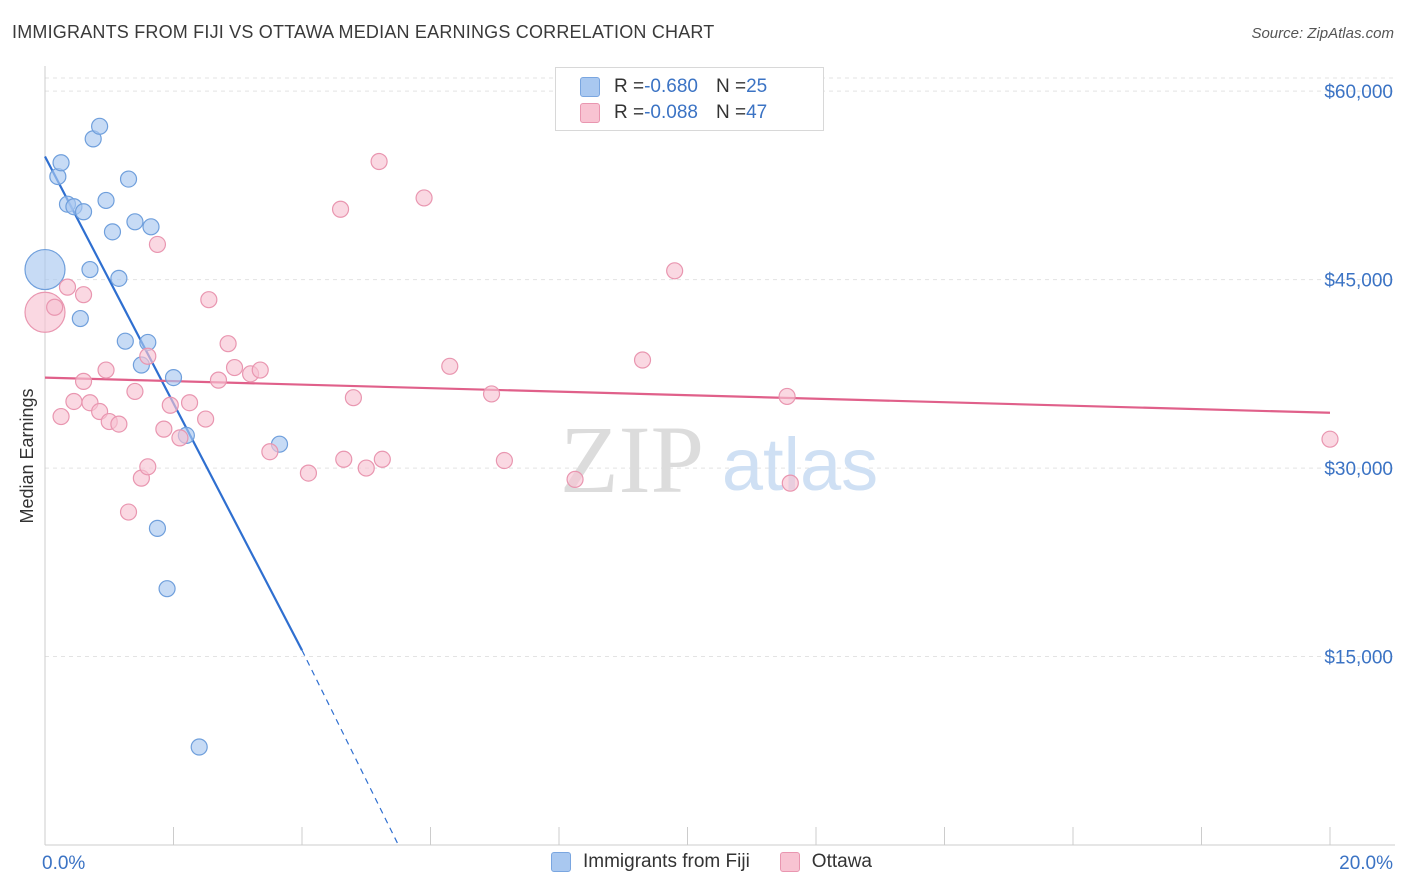 The height and width of the screenshot is (892, 1406). Describe the element at coordinates (671, 112) in the screenshot. I see `legend-r-value: -0.088` at that location.